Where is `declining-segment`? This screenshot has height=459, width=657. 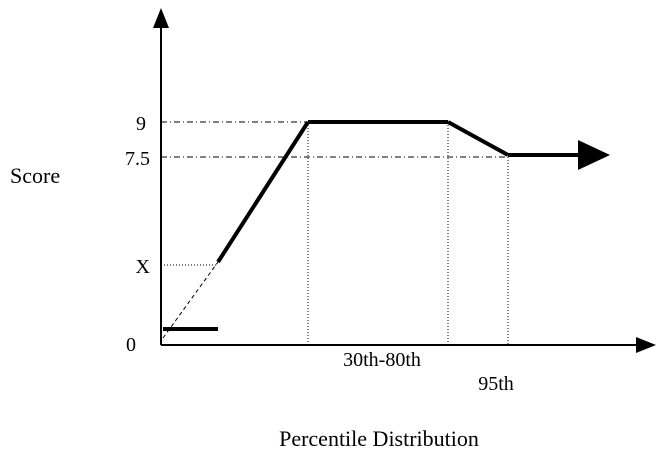
declining-segment is located at coordinates (478, 138).